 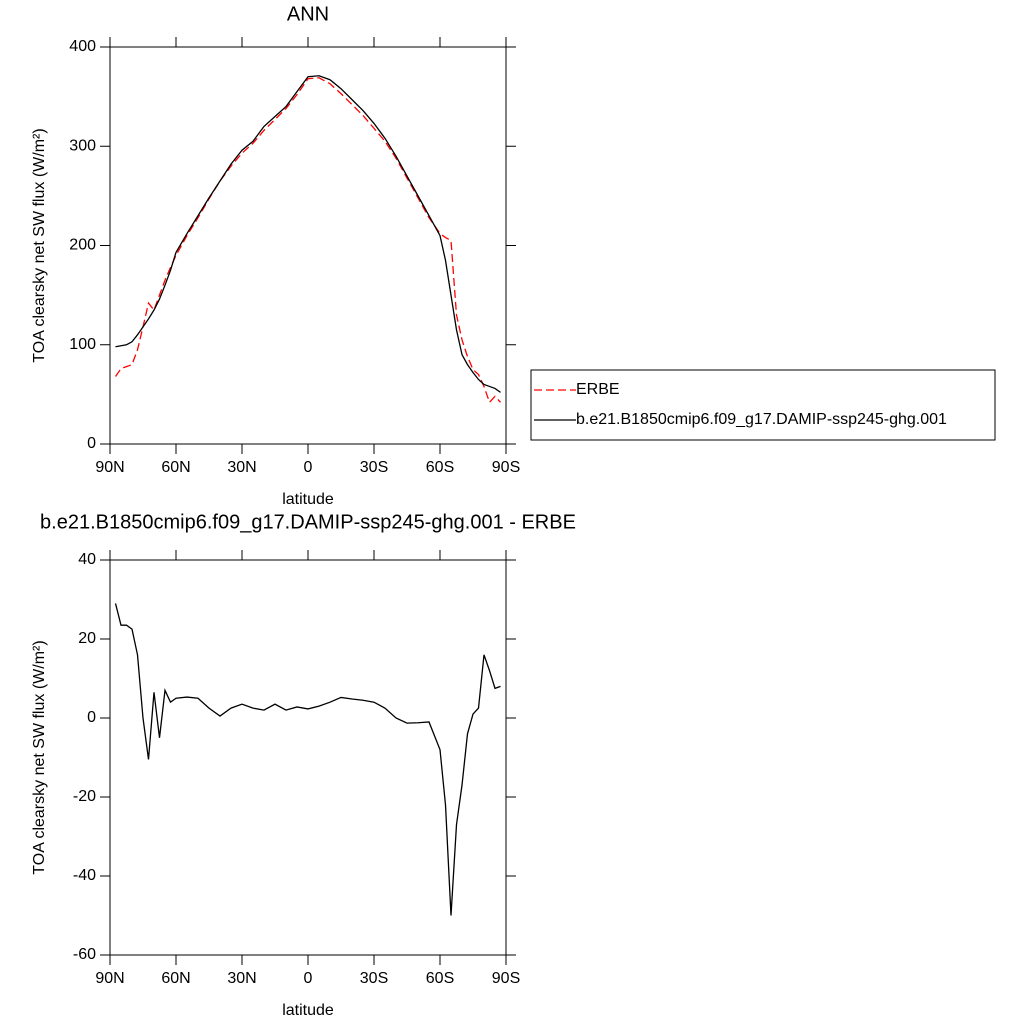 I want to click on plot-frame, so click(x=308, y=757).